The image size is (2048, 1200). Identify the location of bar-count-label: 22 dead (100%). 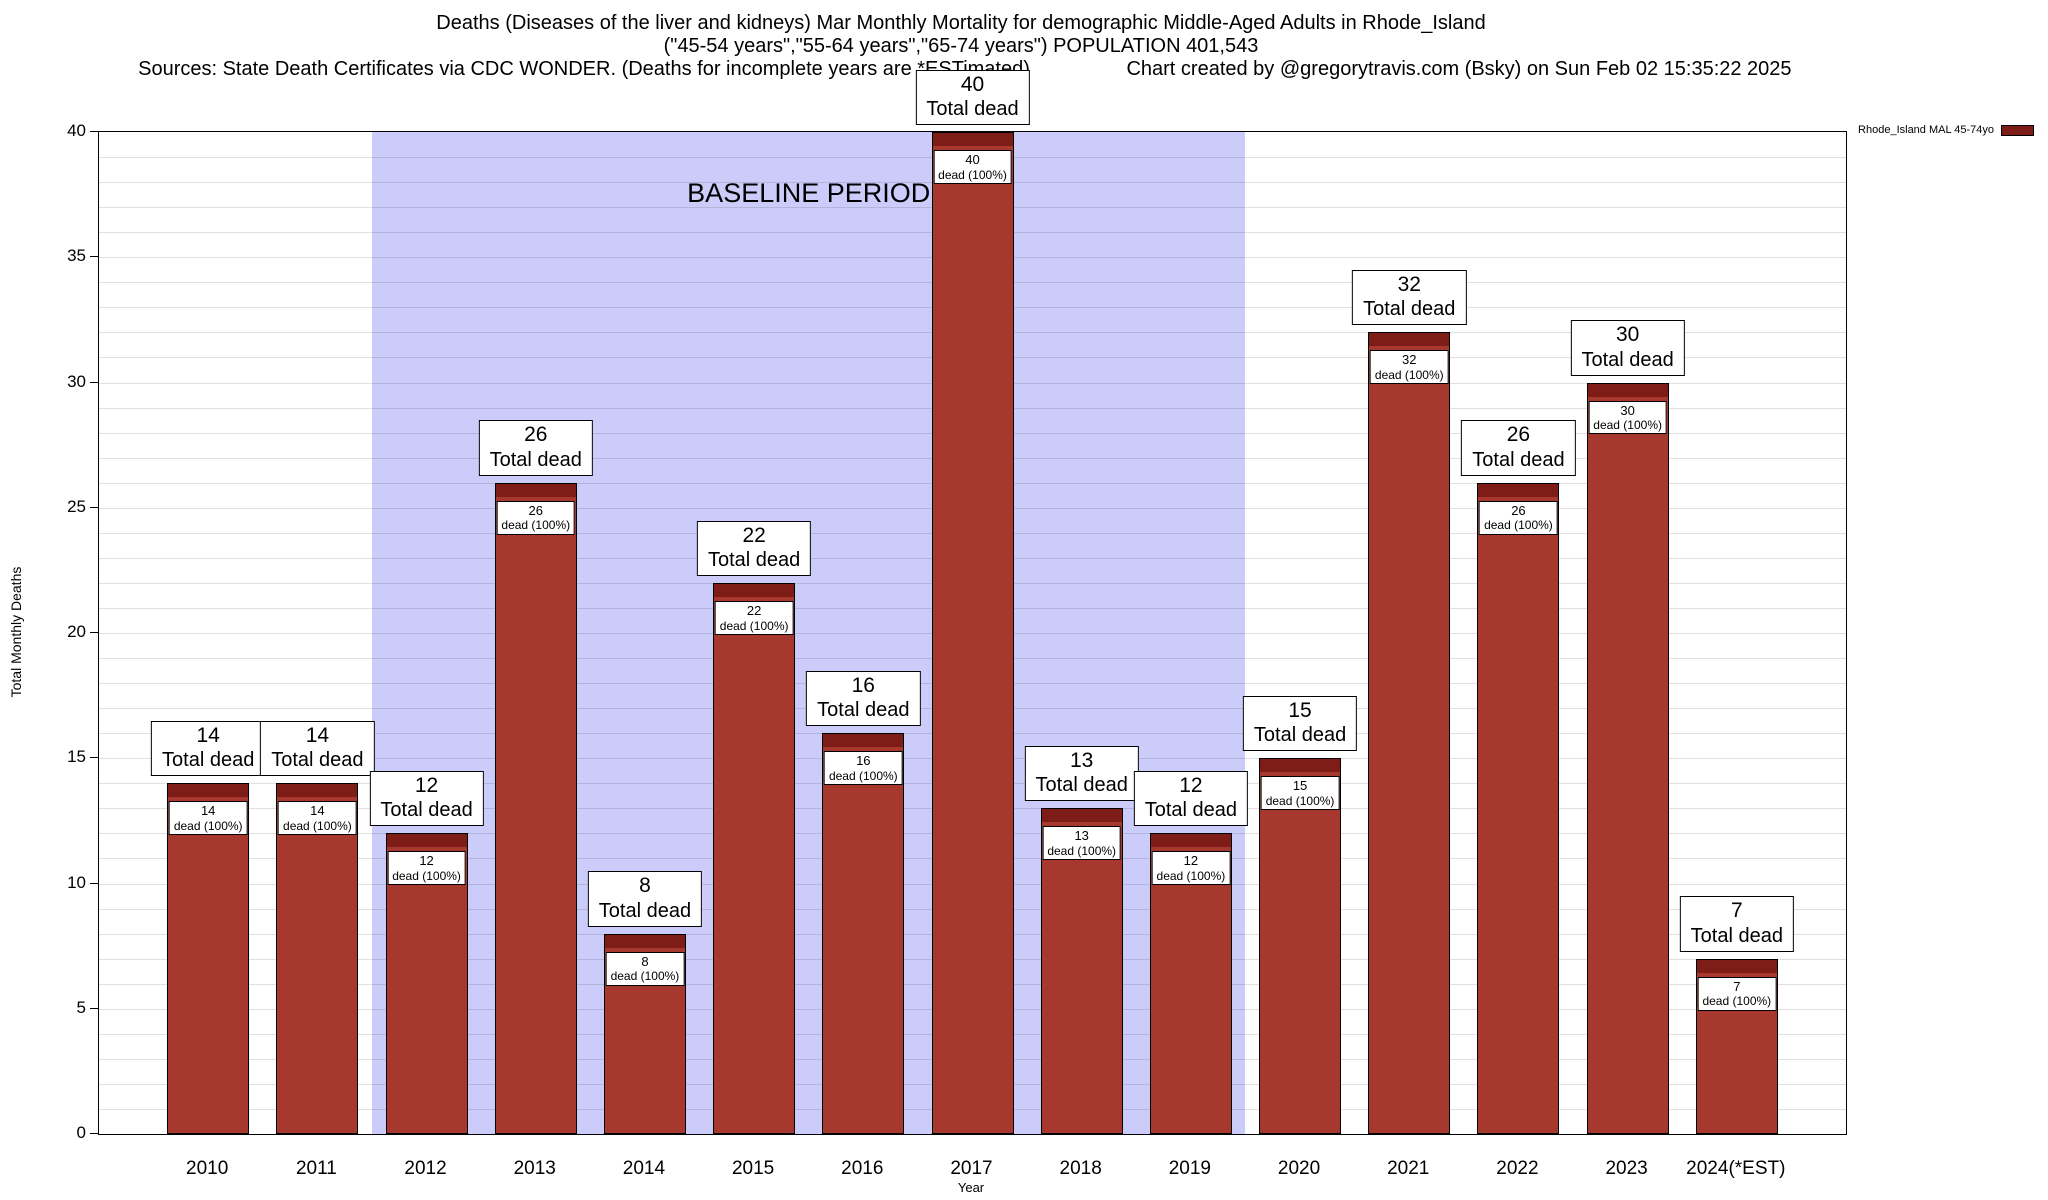
(754, 617).